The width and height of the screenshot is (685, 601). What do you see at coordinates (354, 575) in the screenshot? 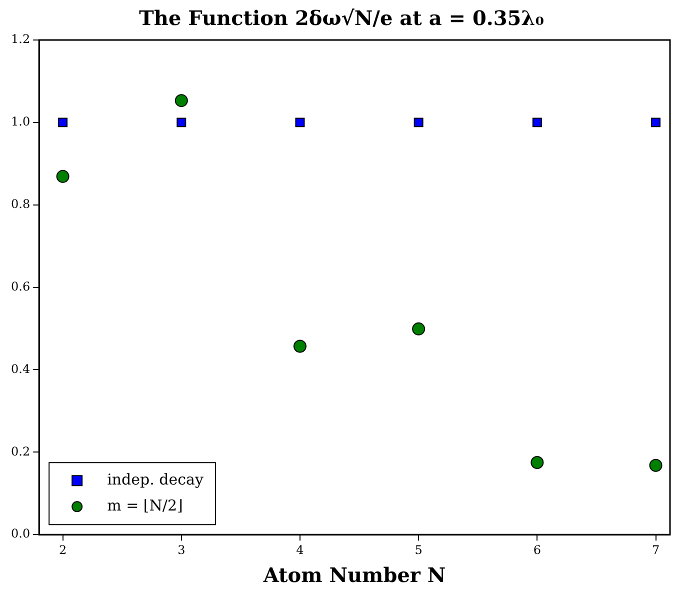
I see `x-axis-title: Atom Number N` at bounding box center [354, 575].